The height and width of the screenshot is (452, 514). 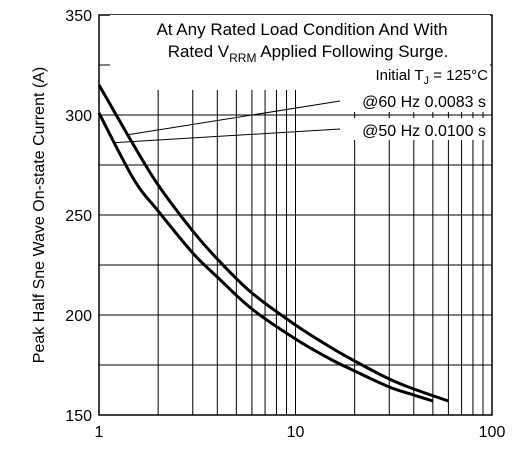 I want to click on legend-50hz-background, so click(x=415, y=129).